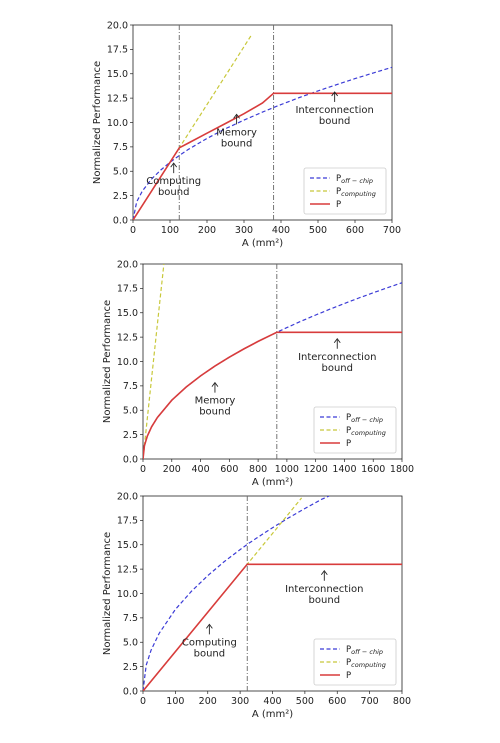 This screenshot has height=743, width=500. I want to click on series-p-off-chip, so click(262, 143).